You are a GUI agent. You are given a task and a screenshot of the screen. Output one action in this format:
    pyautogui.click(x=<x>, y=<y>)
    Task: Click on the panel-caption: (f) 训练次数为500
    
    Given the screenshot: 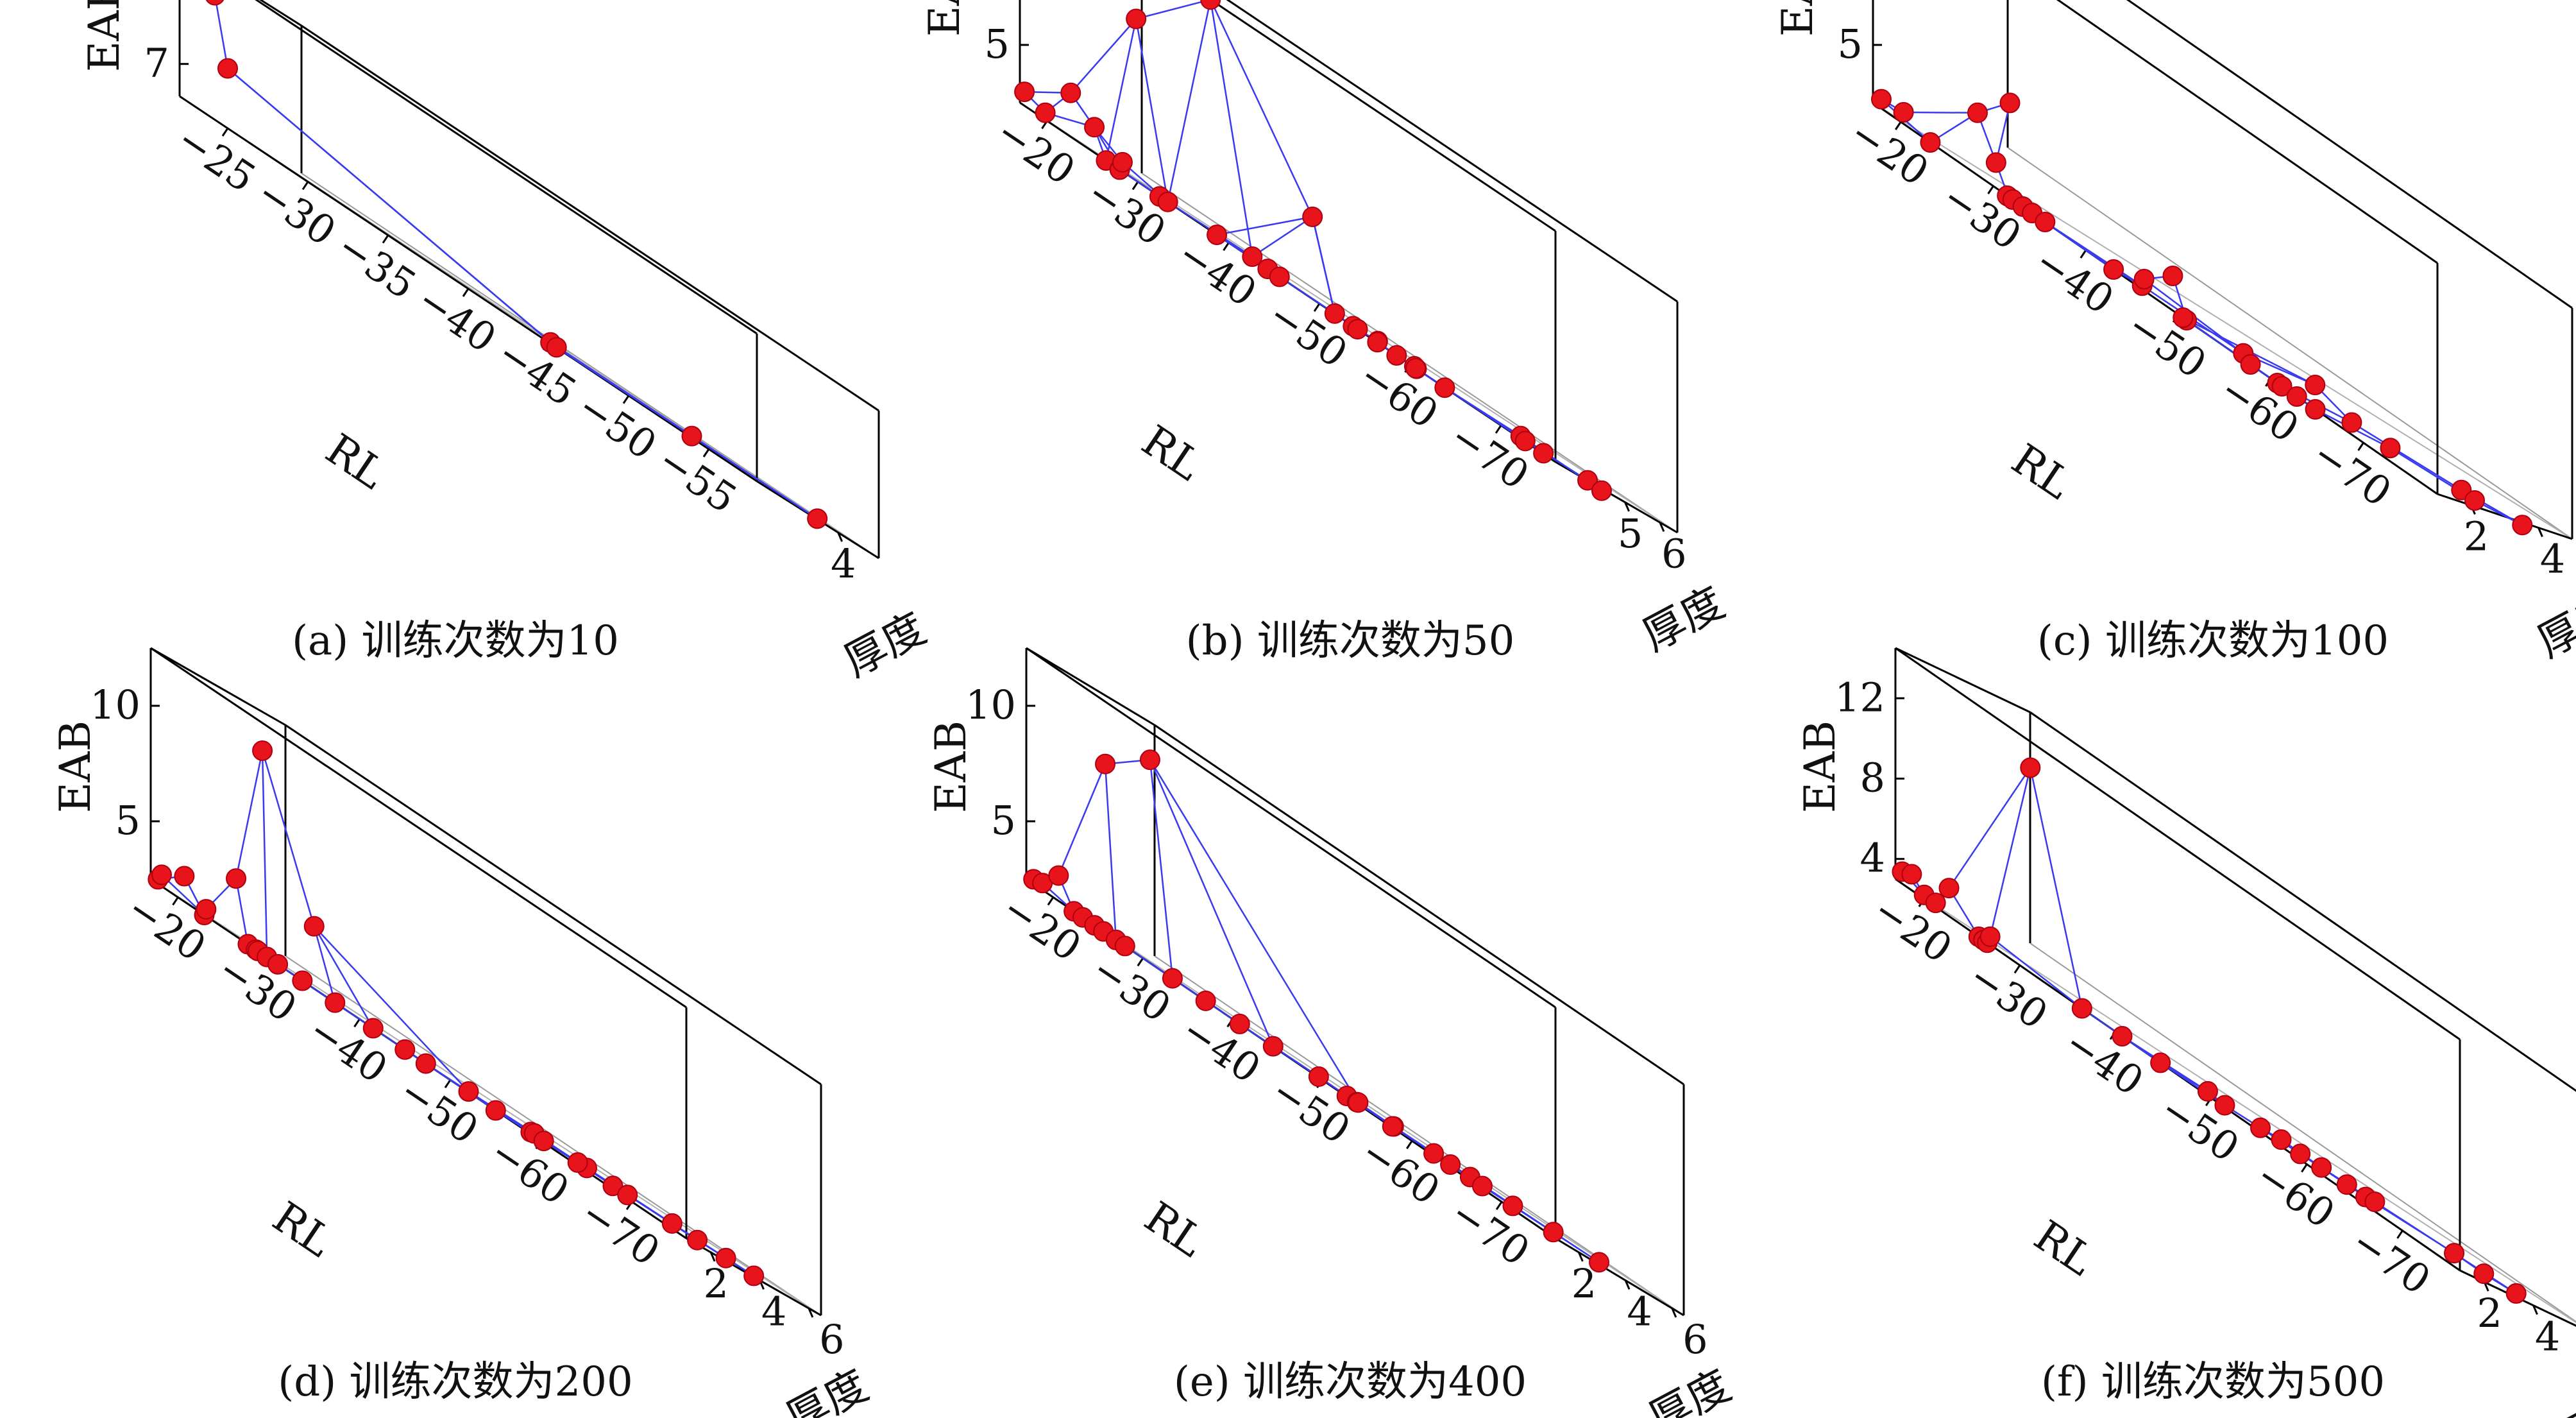 What is the action you would take?
    pyautogui.click(x=2213, y=1382)
    